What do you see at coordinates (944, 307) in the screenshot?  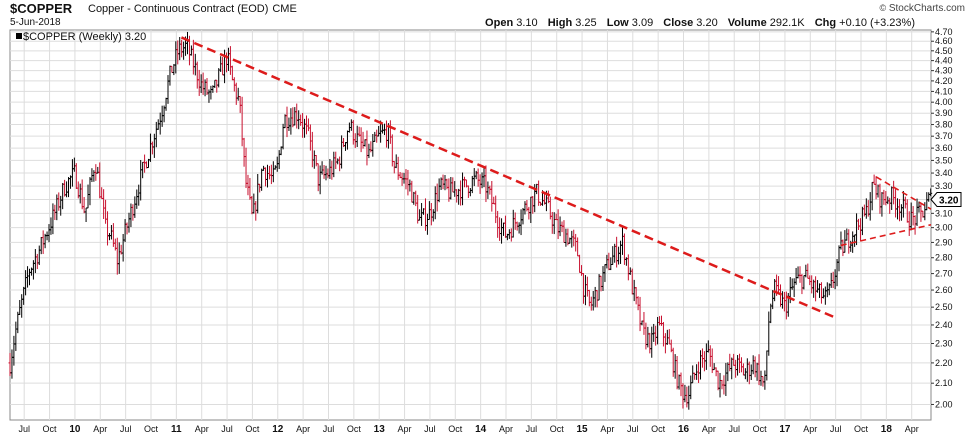 I see `y-tick-label: 2.50` at bounding box center [944, 307].